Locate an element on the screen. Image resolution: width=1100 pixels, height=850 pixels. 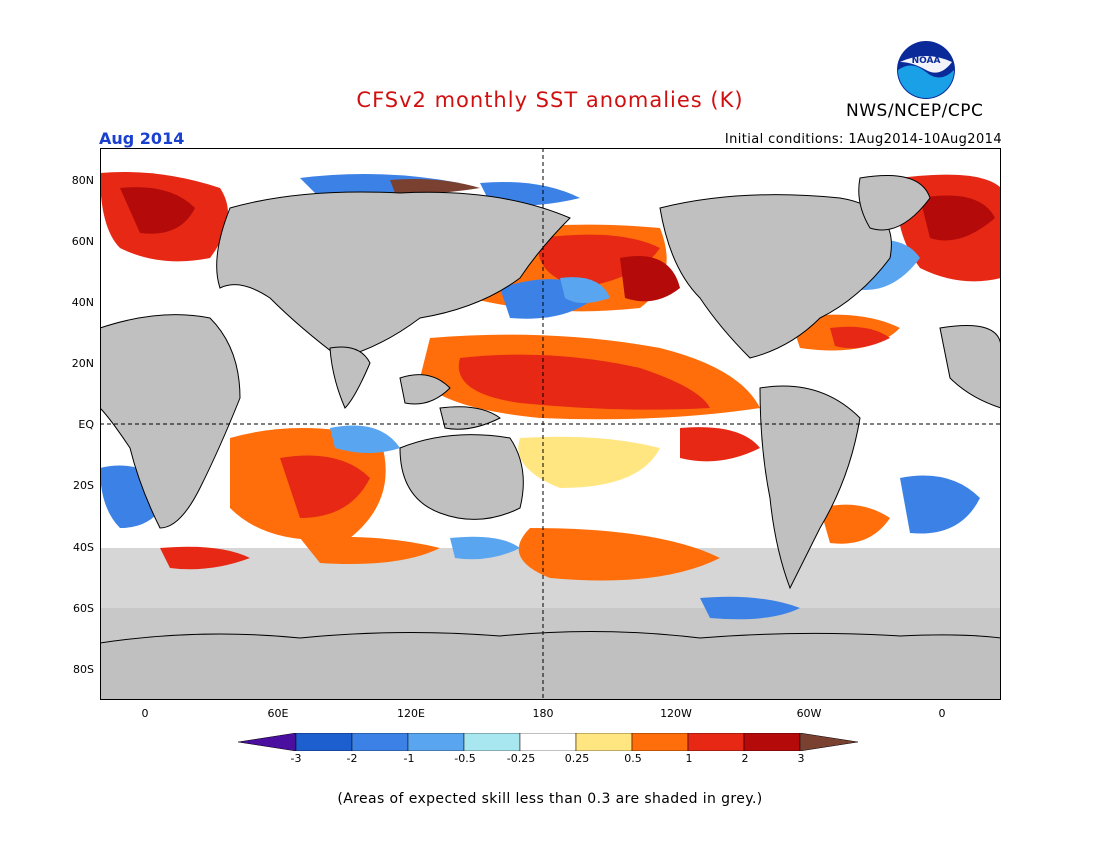
colorbar-label: 3 is located at coordinates (801, 758).